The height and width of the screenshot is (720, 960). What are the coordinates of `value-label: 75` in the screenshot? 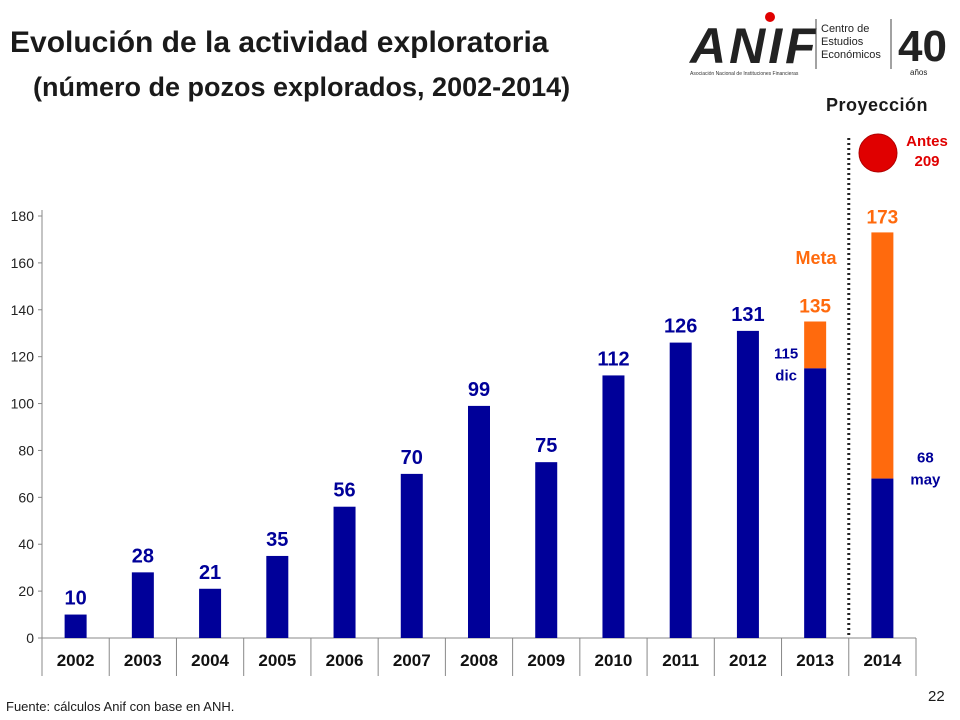 It's located at (546, 446).